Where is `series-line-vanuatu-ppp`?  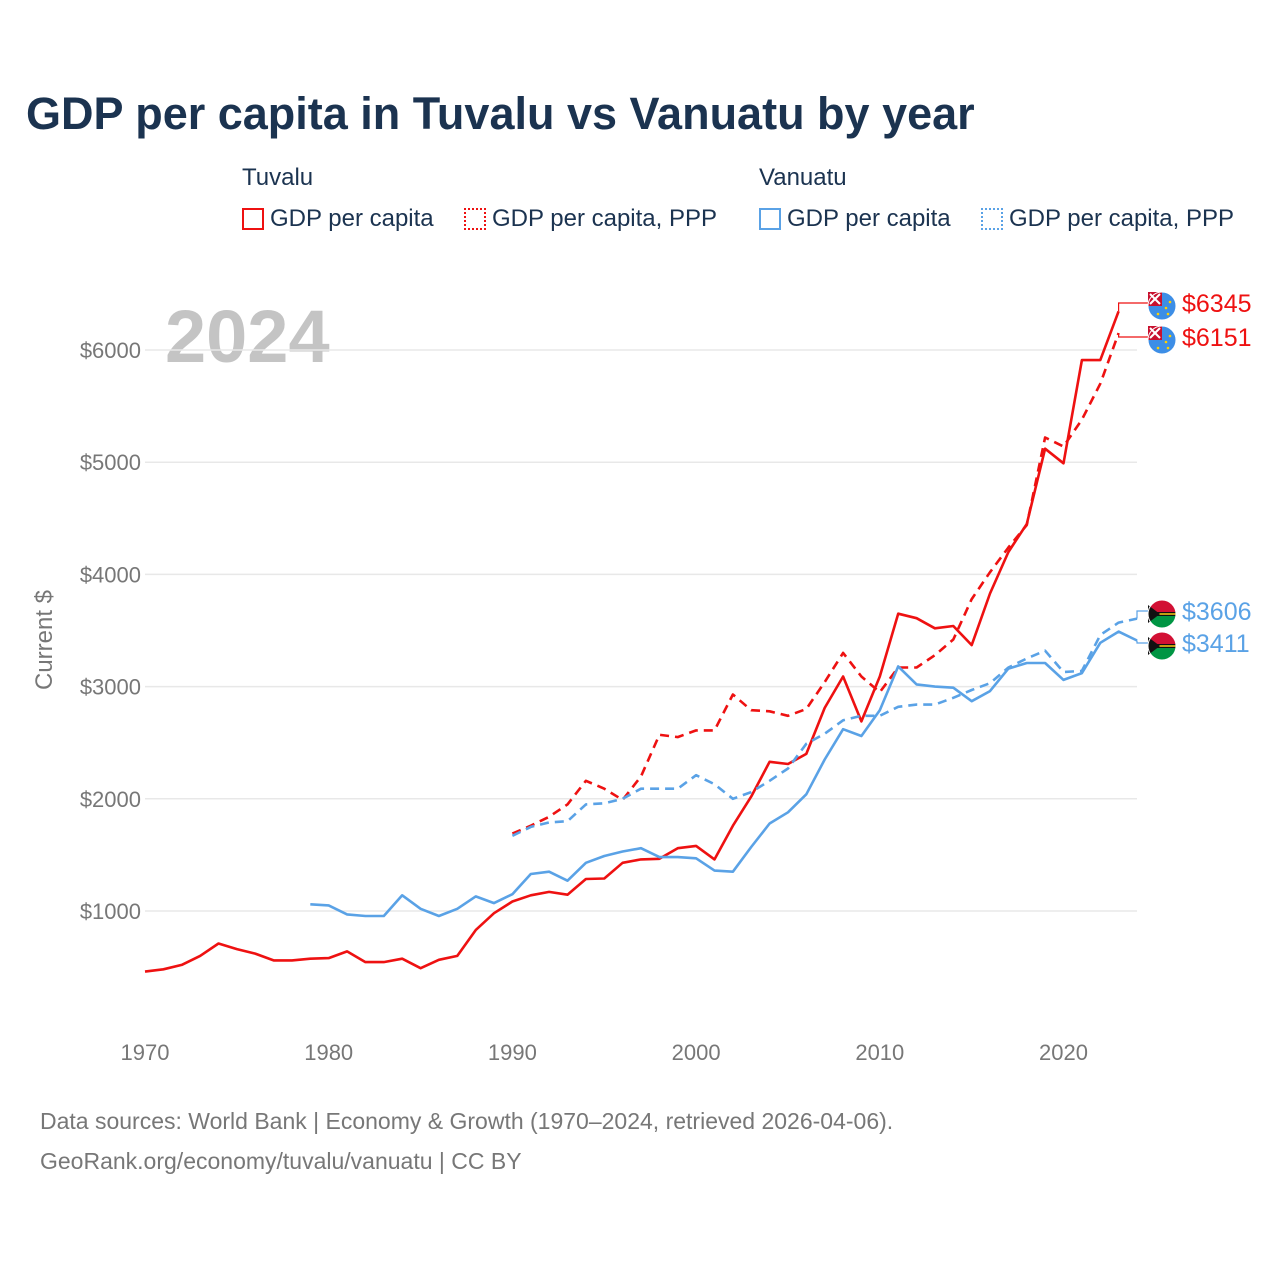 series-line-vanuatu-ppp is located at coordinates (824, 727).